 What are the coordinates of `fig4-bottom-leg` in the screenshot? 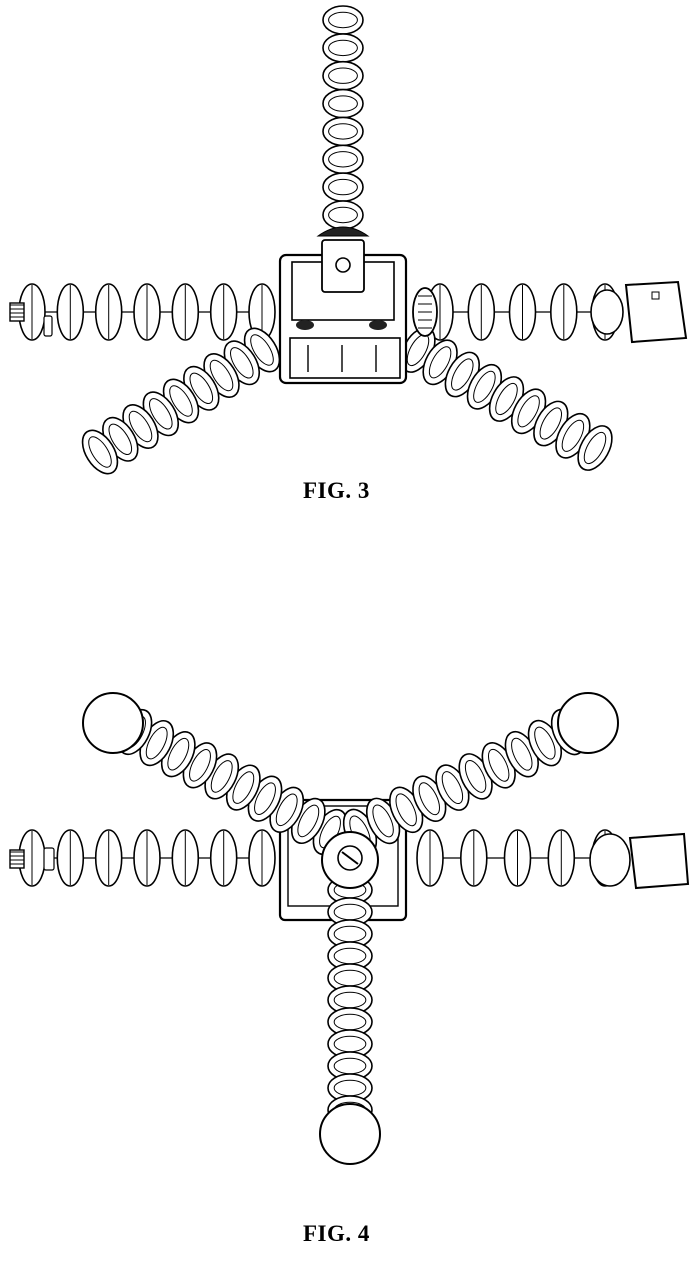 It's located at (350, 1000).